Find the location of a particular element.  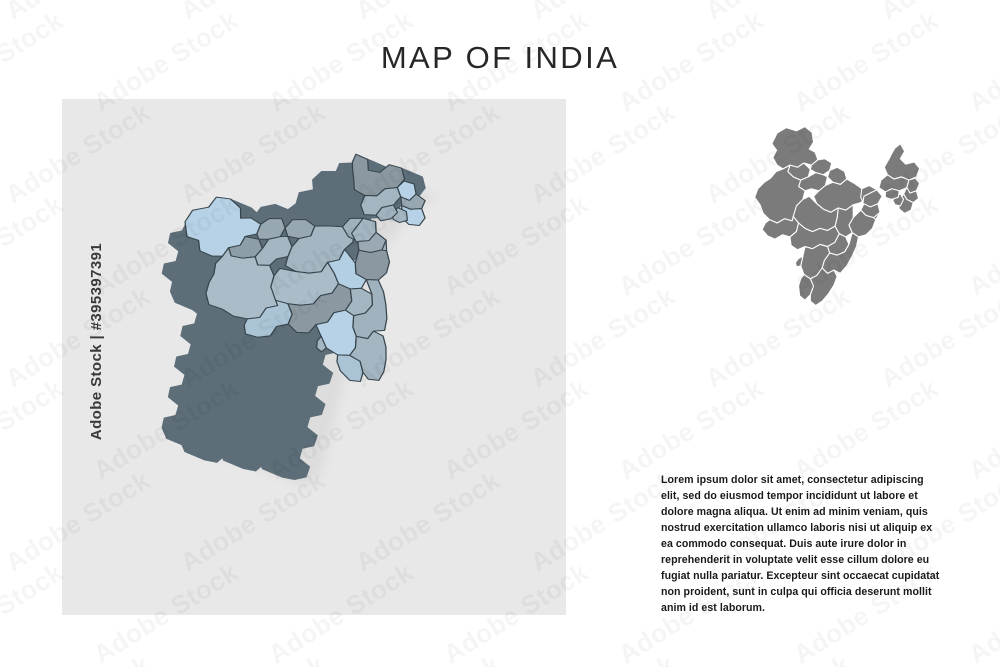

stock-watermark-id: Adobe Stock | #395397391 is located at coordinates (97, 341).